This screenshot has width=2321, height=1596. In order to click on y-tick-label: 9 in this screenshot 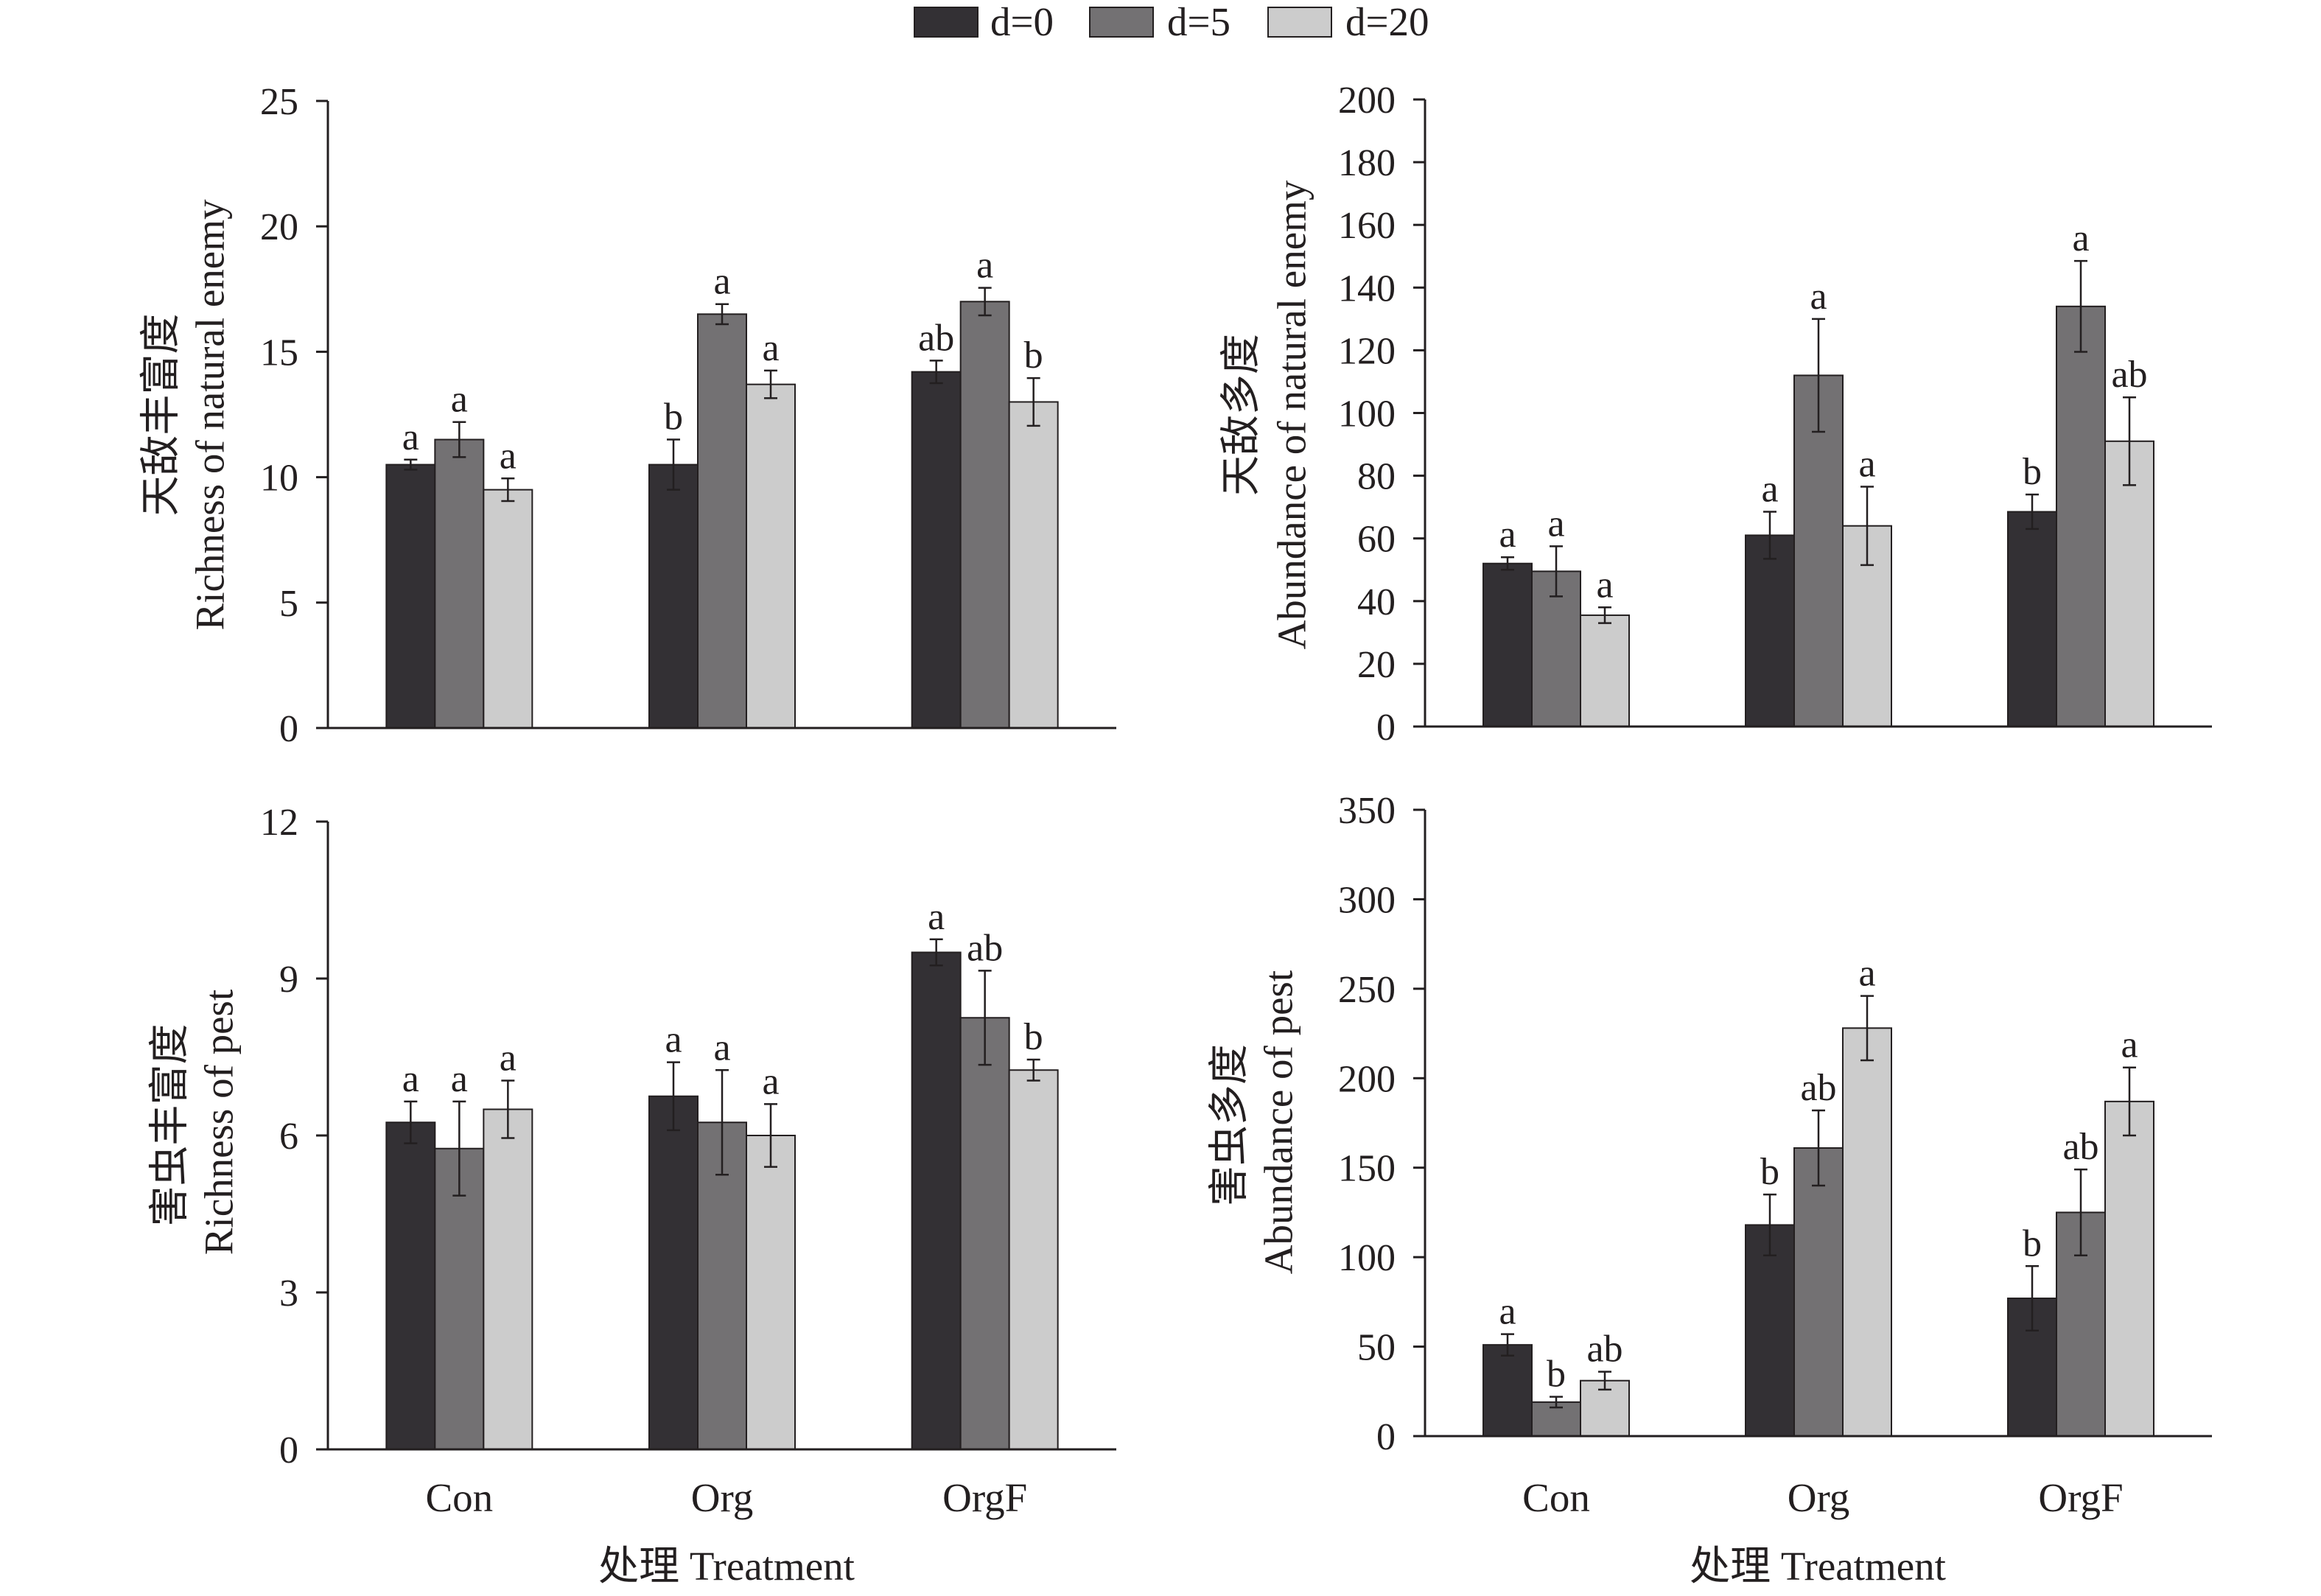, I will do `click(288, 980)`.